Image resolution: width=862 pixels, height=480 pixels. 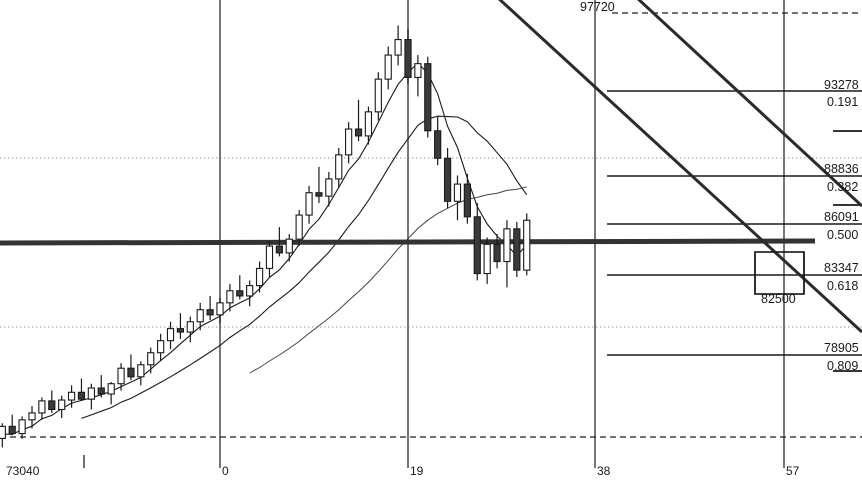 What do you see at coordinates (843, 102) in the screenshot?
I see `fib-ratio-0191: 0.191` at bounding box center [843, 102].